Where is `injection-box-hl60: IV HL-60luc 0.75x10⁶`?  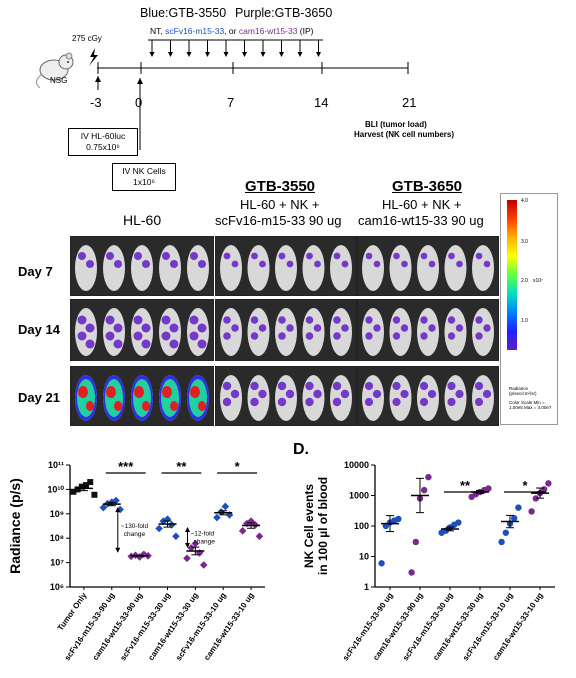 injection-box-hl60: IV HL-60luc 0.75x10⁶ is located at coordinates (103, 142).